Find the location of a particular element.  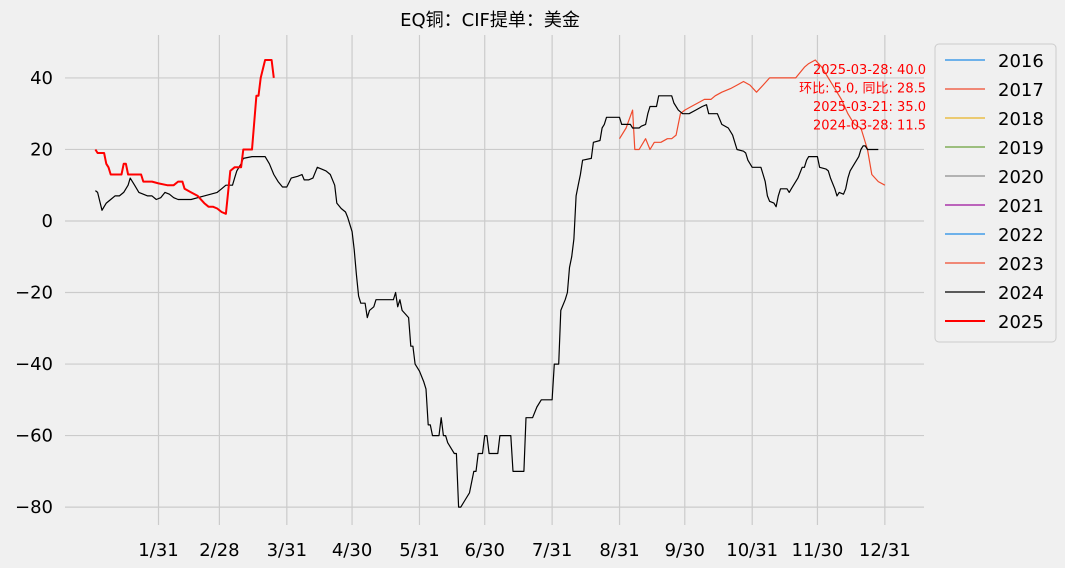

y-tick-label: −80 is located at coordinates (34, 507).